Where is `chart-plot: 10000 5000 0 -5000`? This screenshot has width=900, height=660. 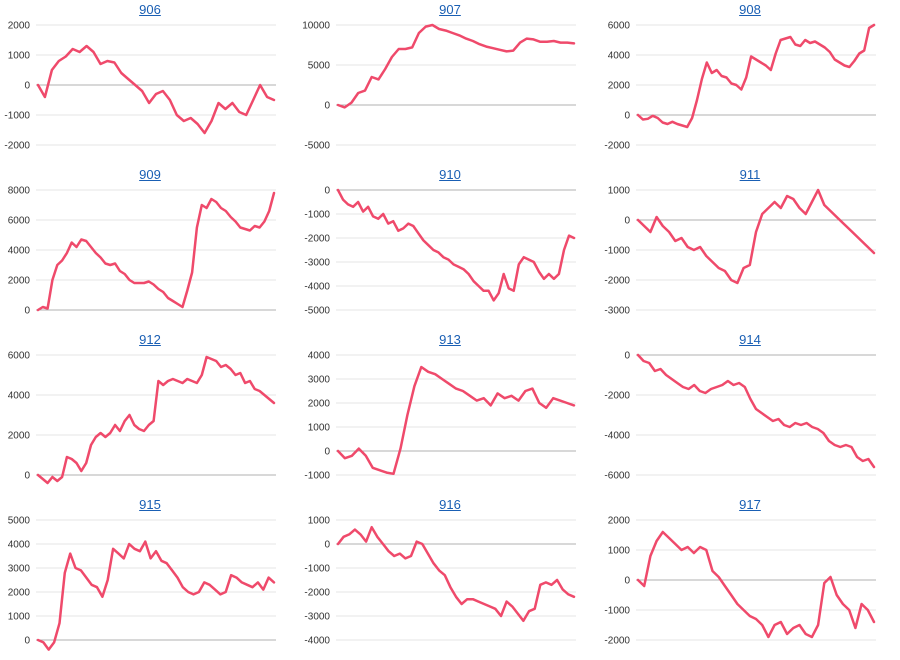 chart-plot: 10000 5000 0 -5000 is located at coordinates (439, 86).